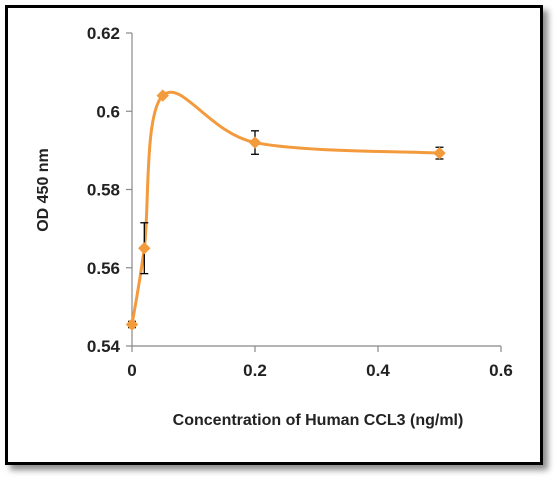 Image resolution: width=557 pixels, height=479 pixels. I want to click on x-ticks: 0 0.2 0.4 0.6, so click(320, 363).